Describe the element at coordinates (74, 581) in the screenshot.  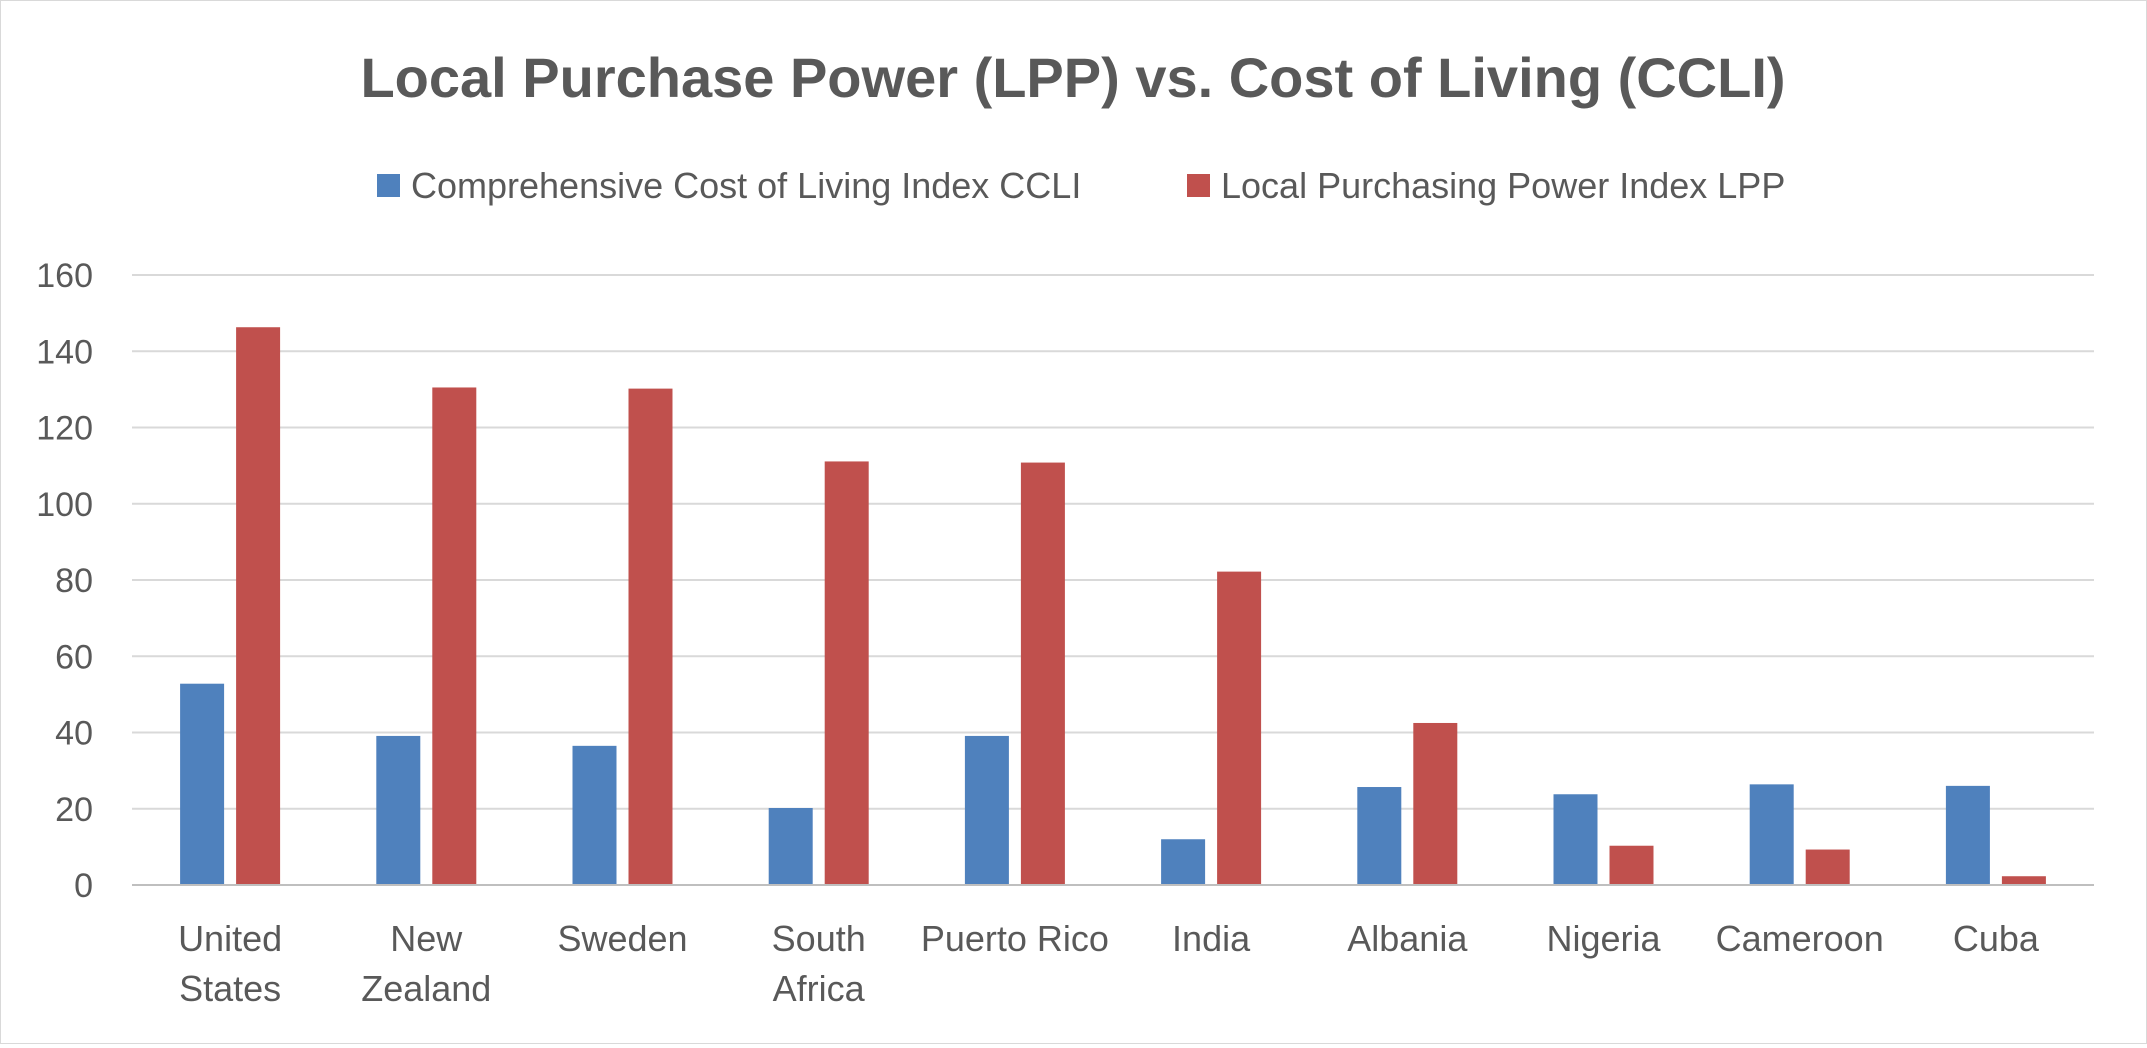
I see `y-tick-label: 80` at that location.